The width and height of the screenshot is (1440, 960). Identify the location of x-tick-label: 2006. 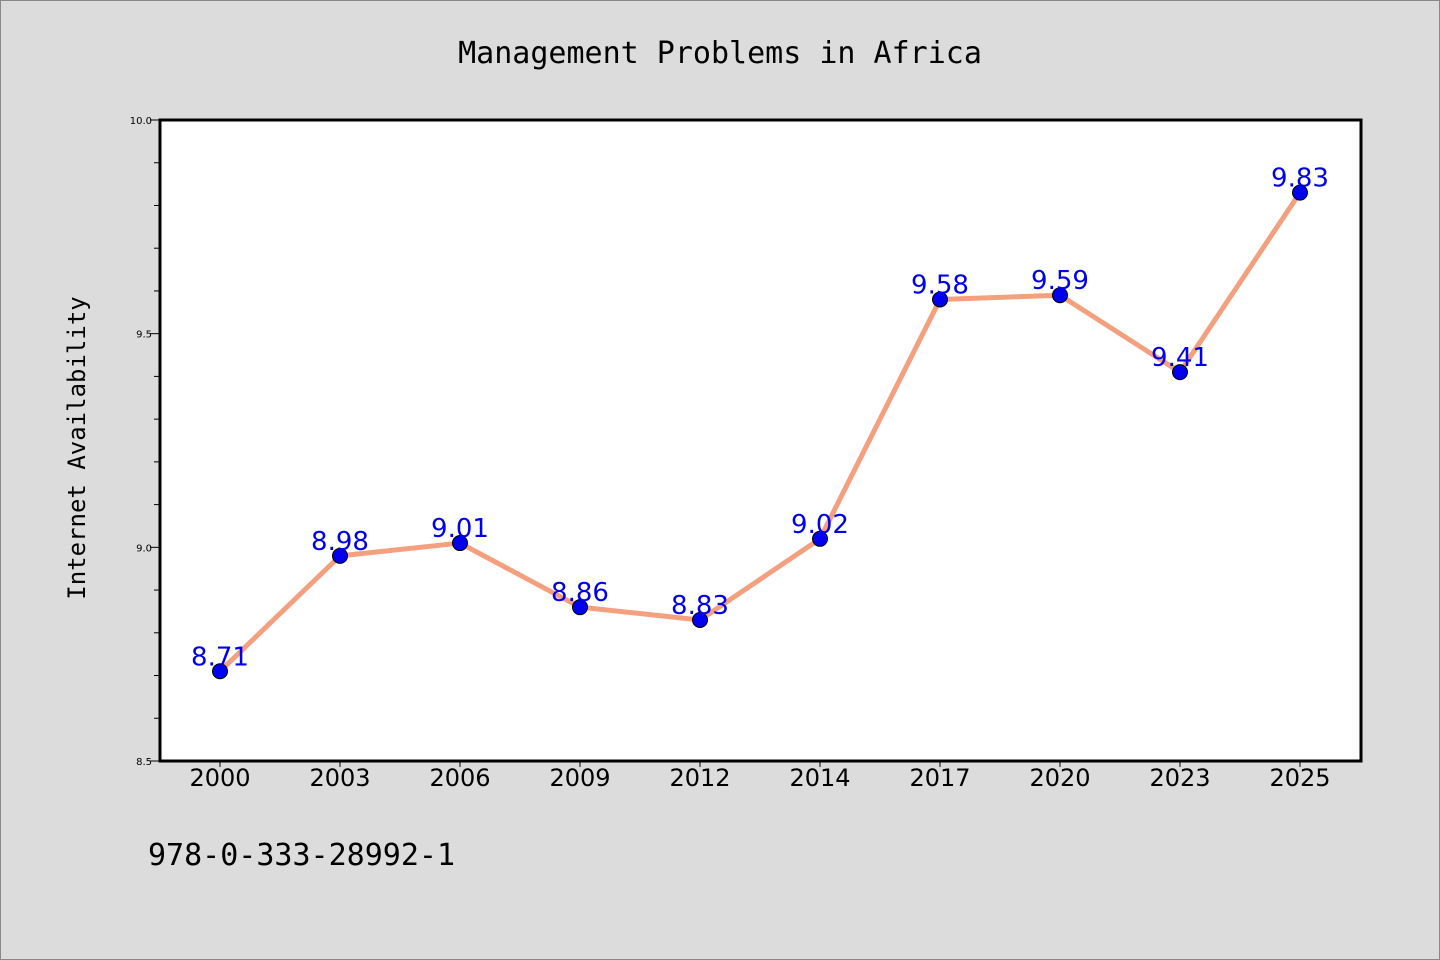
(459, 778).